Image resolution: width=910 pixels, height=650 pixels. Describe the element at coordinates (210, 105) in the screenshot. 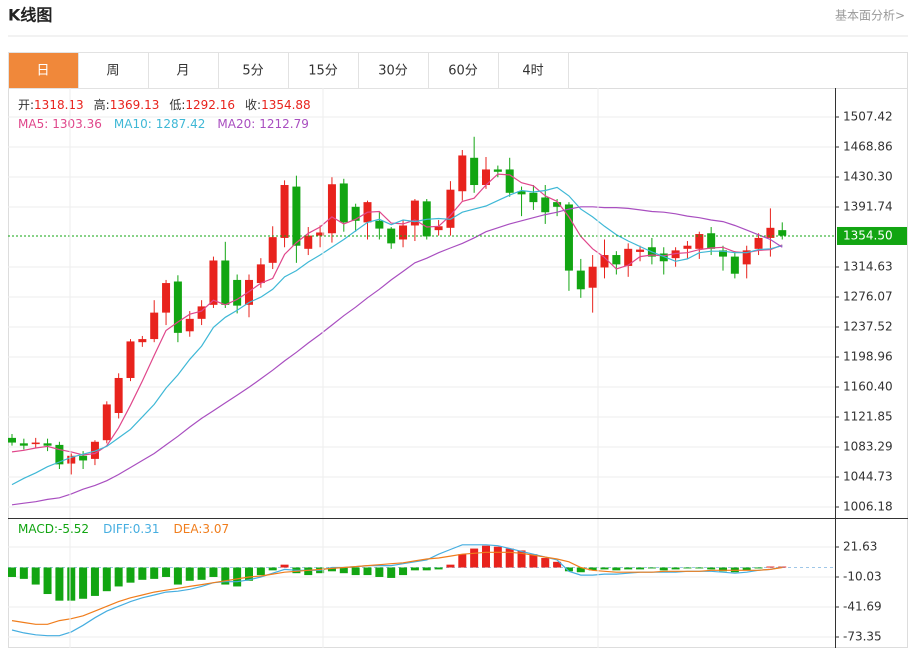

I see `ohlc-value: 1292.16` at that location.